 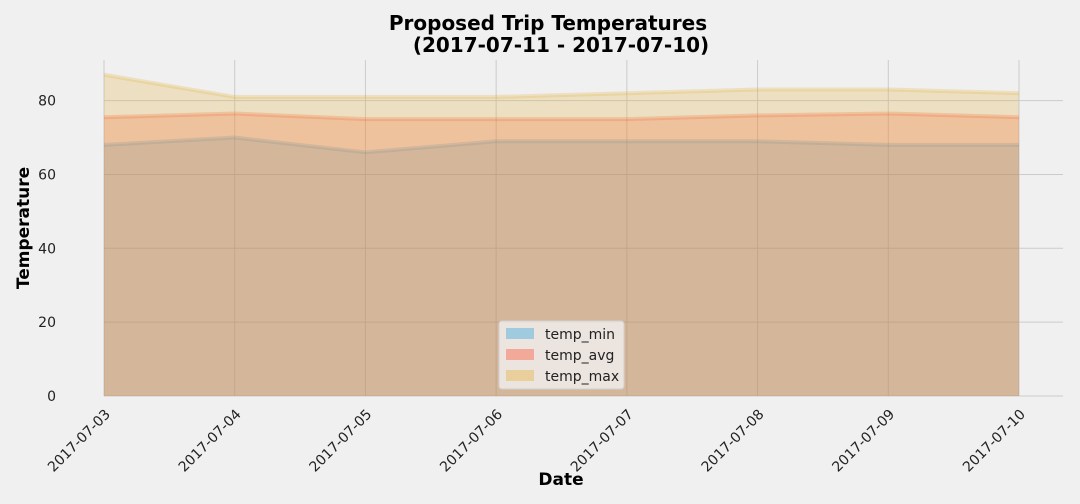 I want to click on legend-label-temp_min: temp_min, so click(x=580, y=335).